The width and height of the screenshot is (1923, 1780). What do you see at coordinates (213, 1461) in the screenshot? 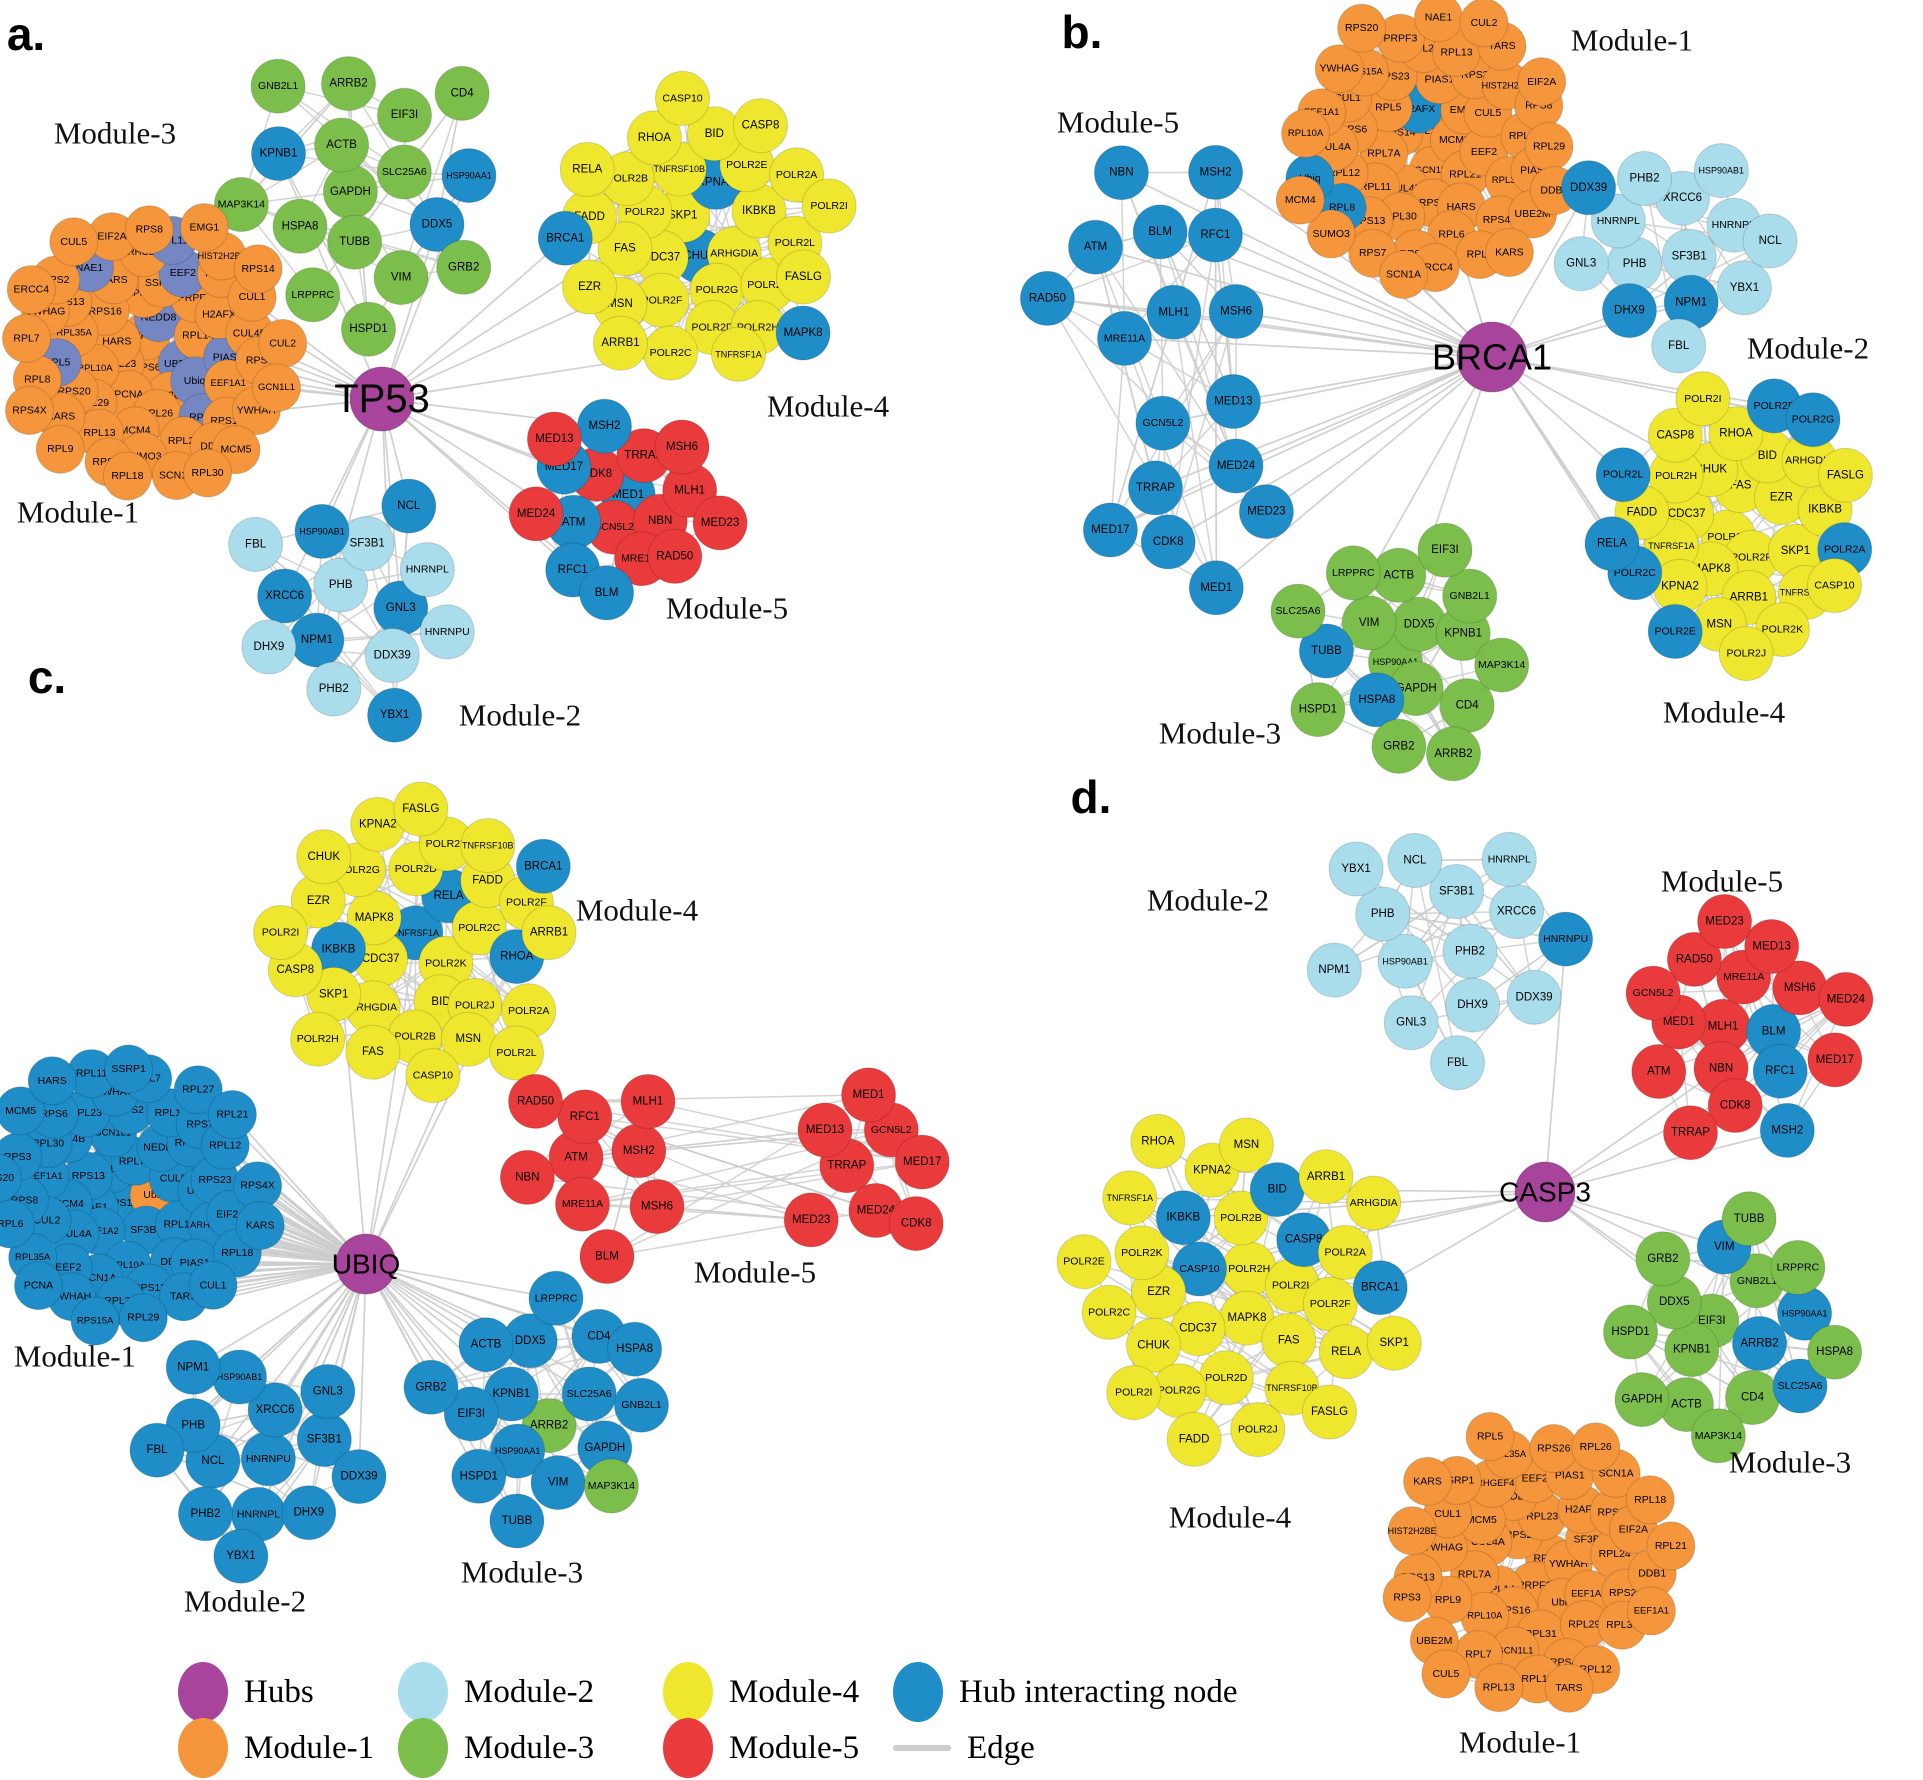
I see `node-label: NCL` at bounding box center [213, 1461].